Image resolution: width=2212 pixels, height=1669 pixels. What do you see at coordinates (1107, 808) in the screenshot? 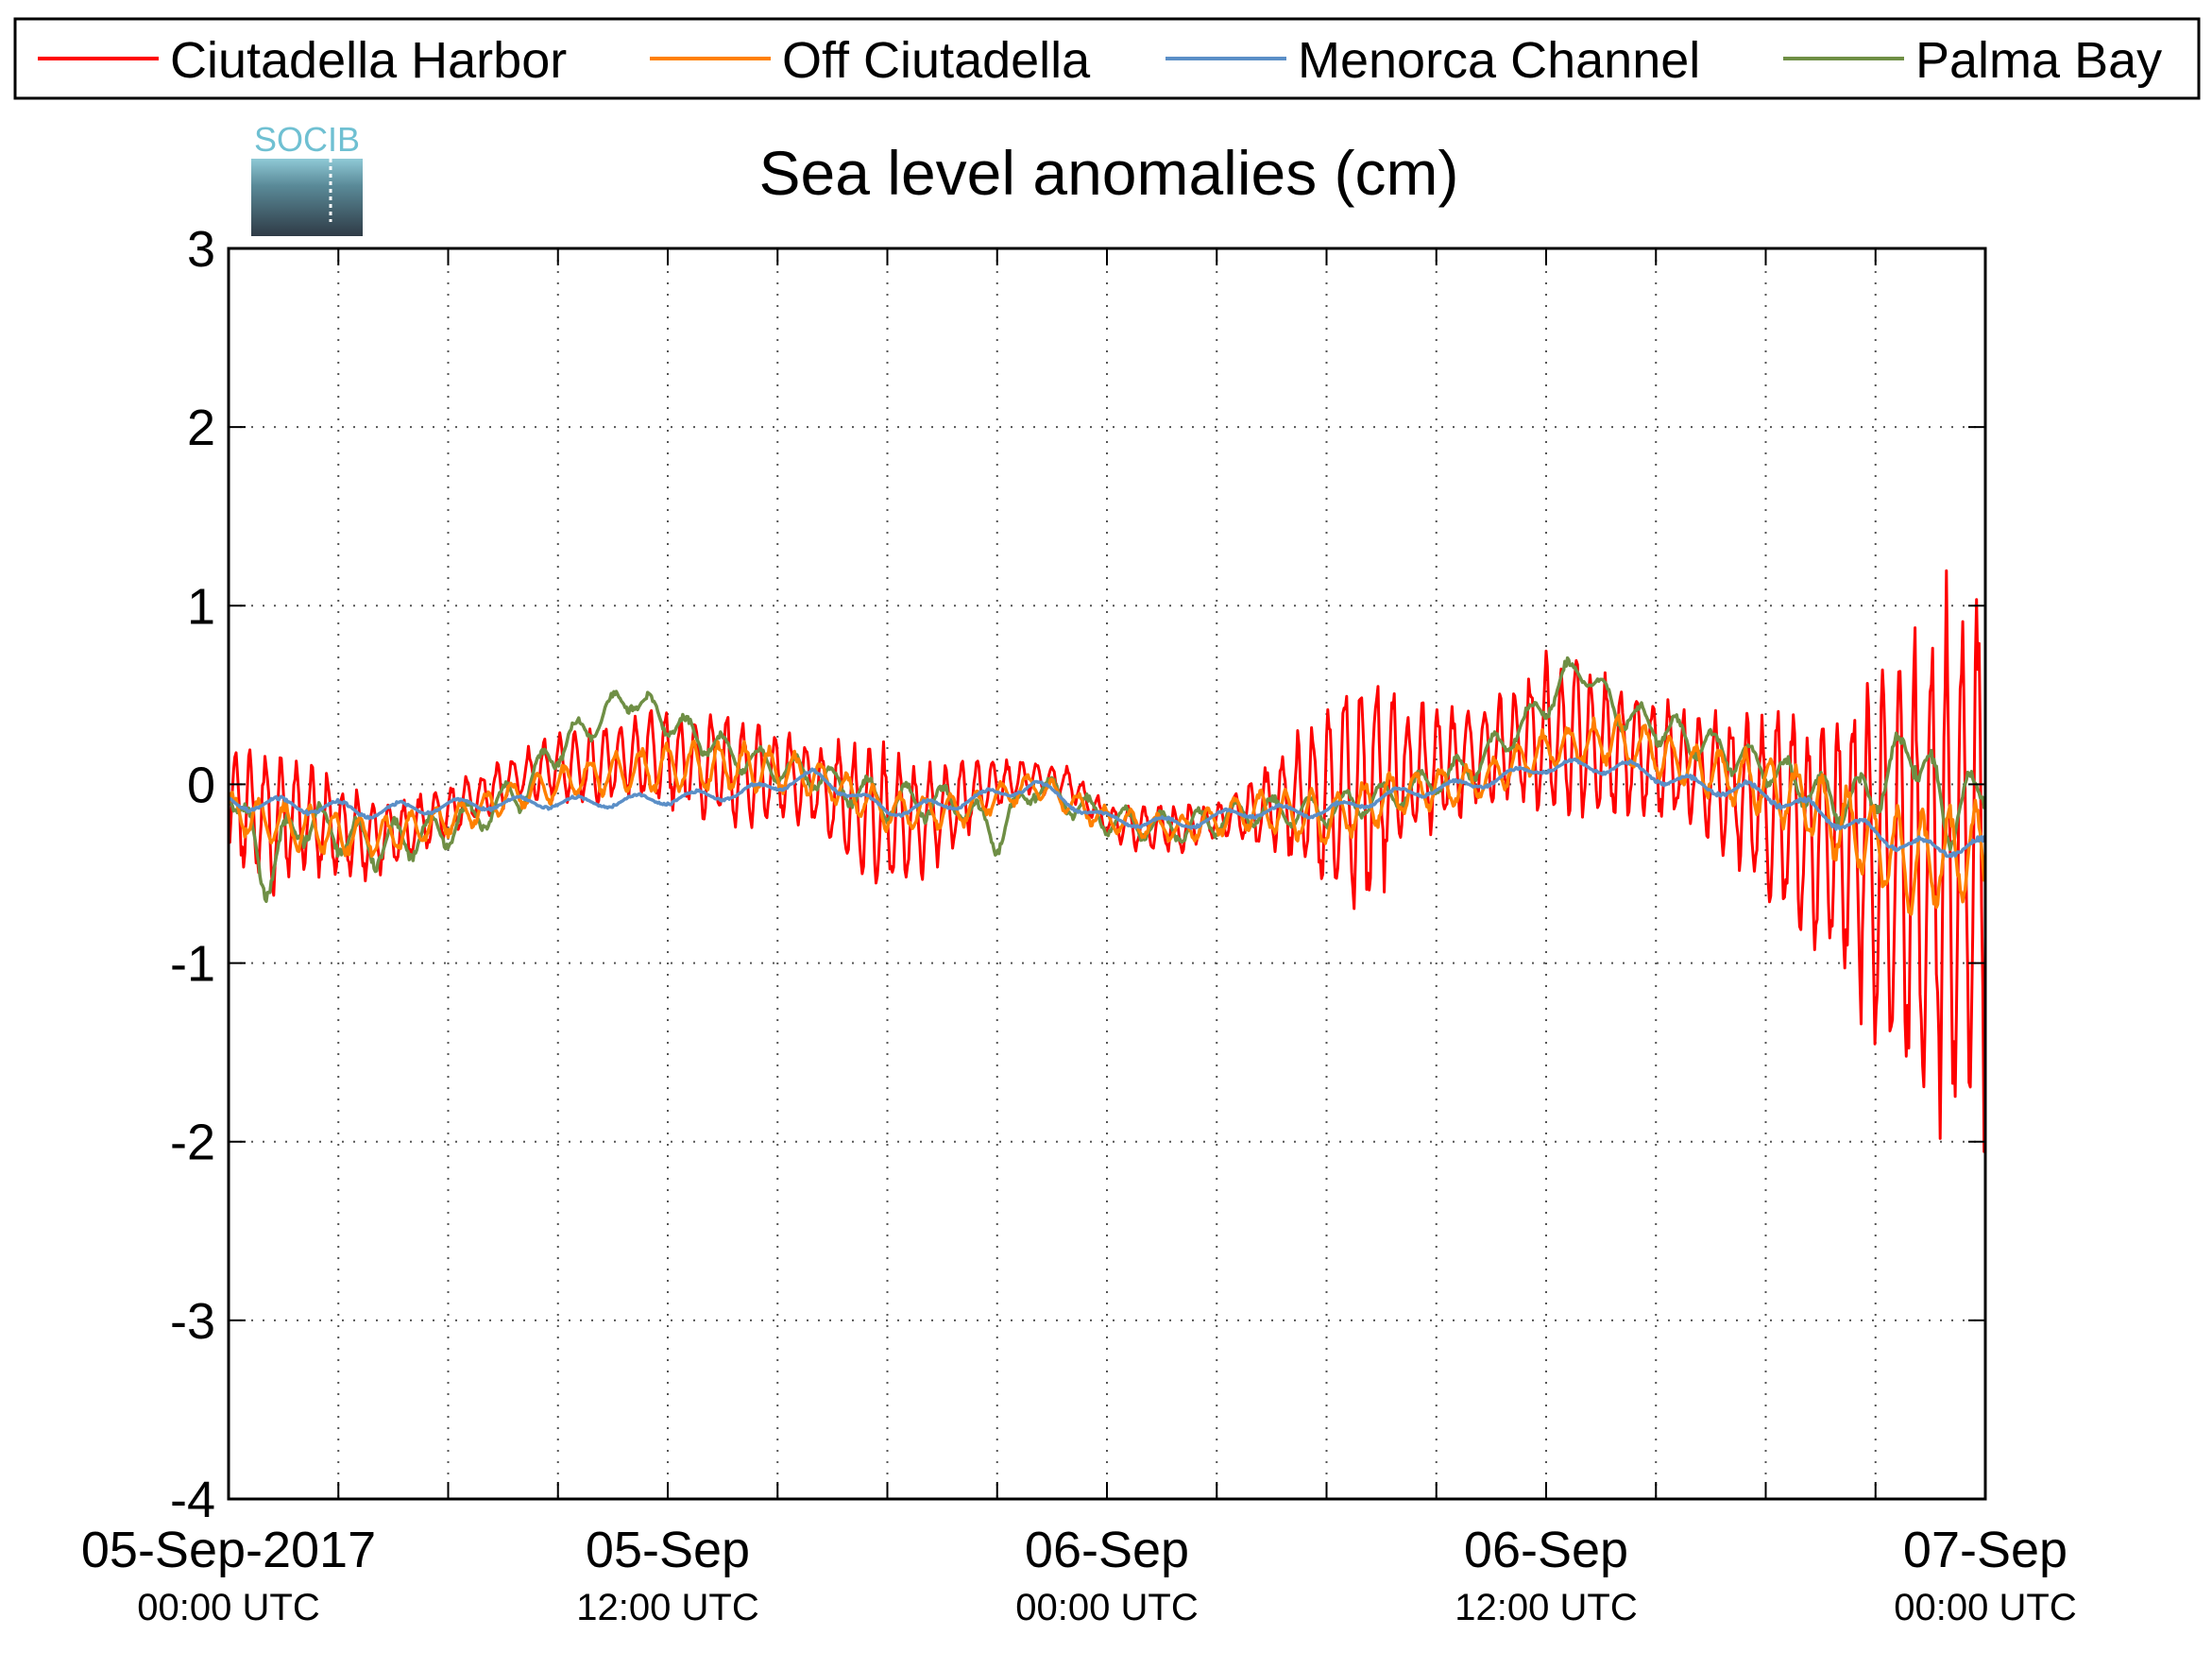
I see `series-line-menorca-channel` at bounding box center [1107, 808].